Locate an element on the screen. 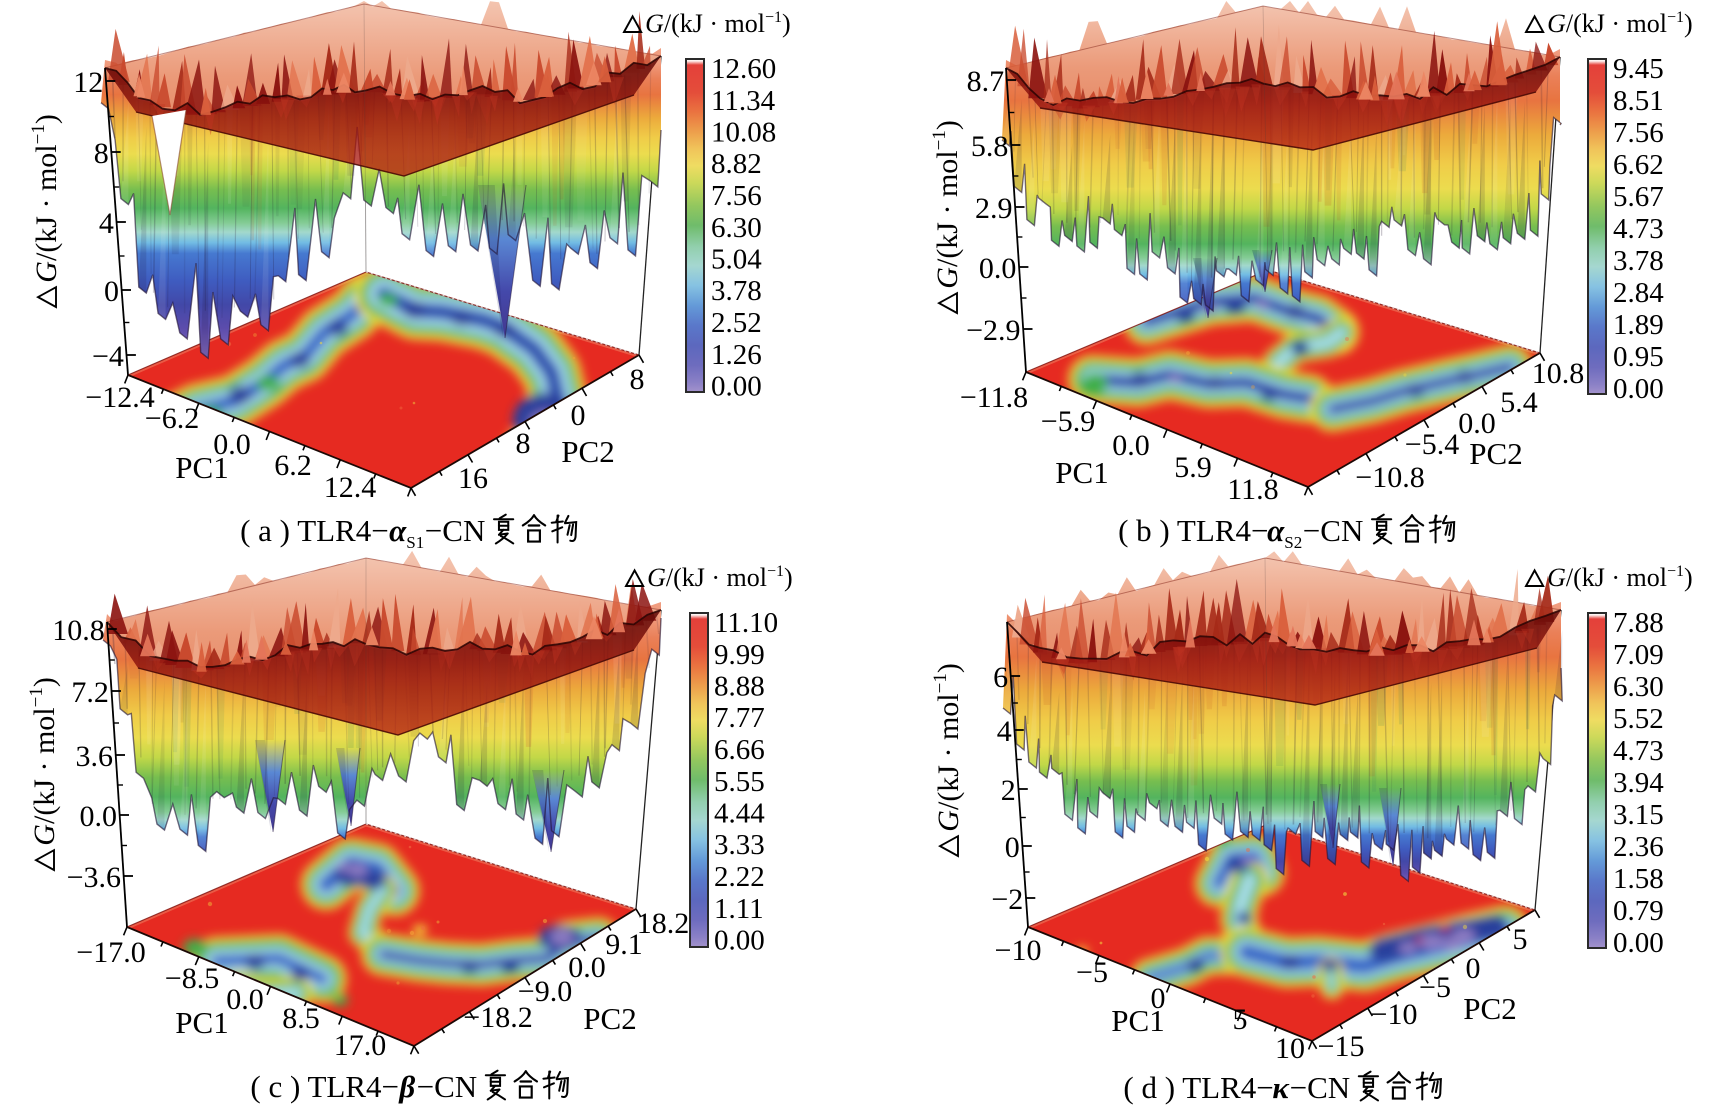  svg-text: 12 is located at coordinates (88, 82).